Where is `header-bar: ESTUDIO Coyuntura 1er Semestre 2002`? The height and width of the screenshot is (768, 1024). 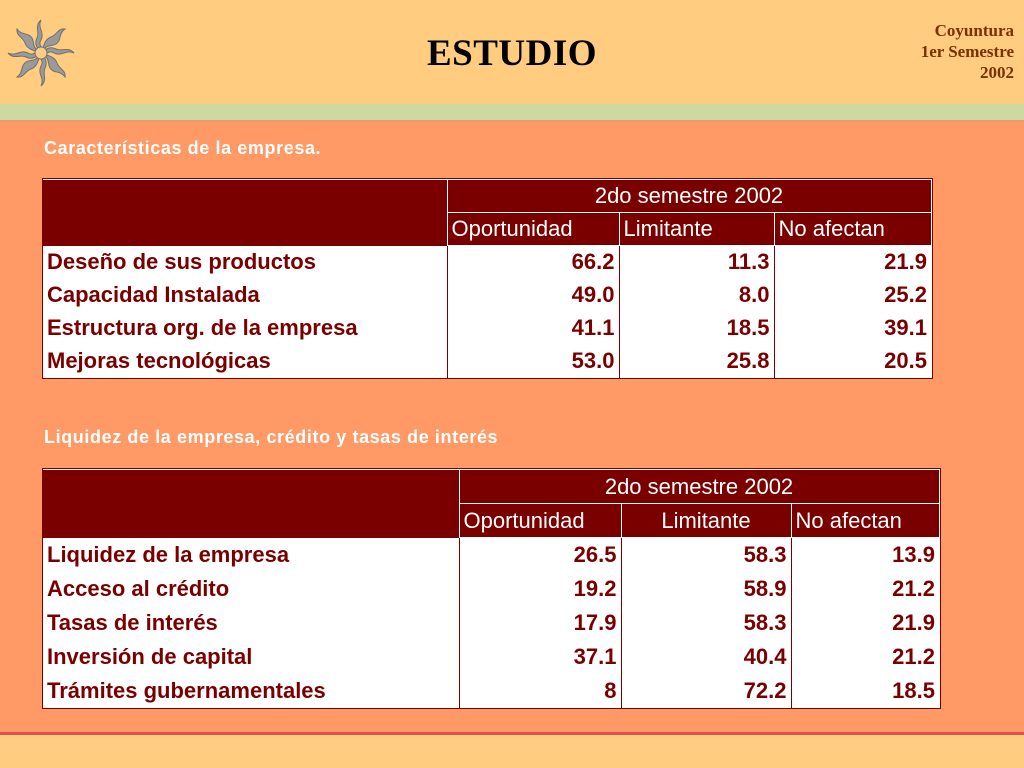
header-bar: ESTUDIO Coyuntura 1er Semestre 2002 is located at coordinates (512, 52).